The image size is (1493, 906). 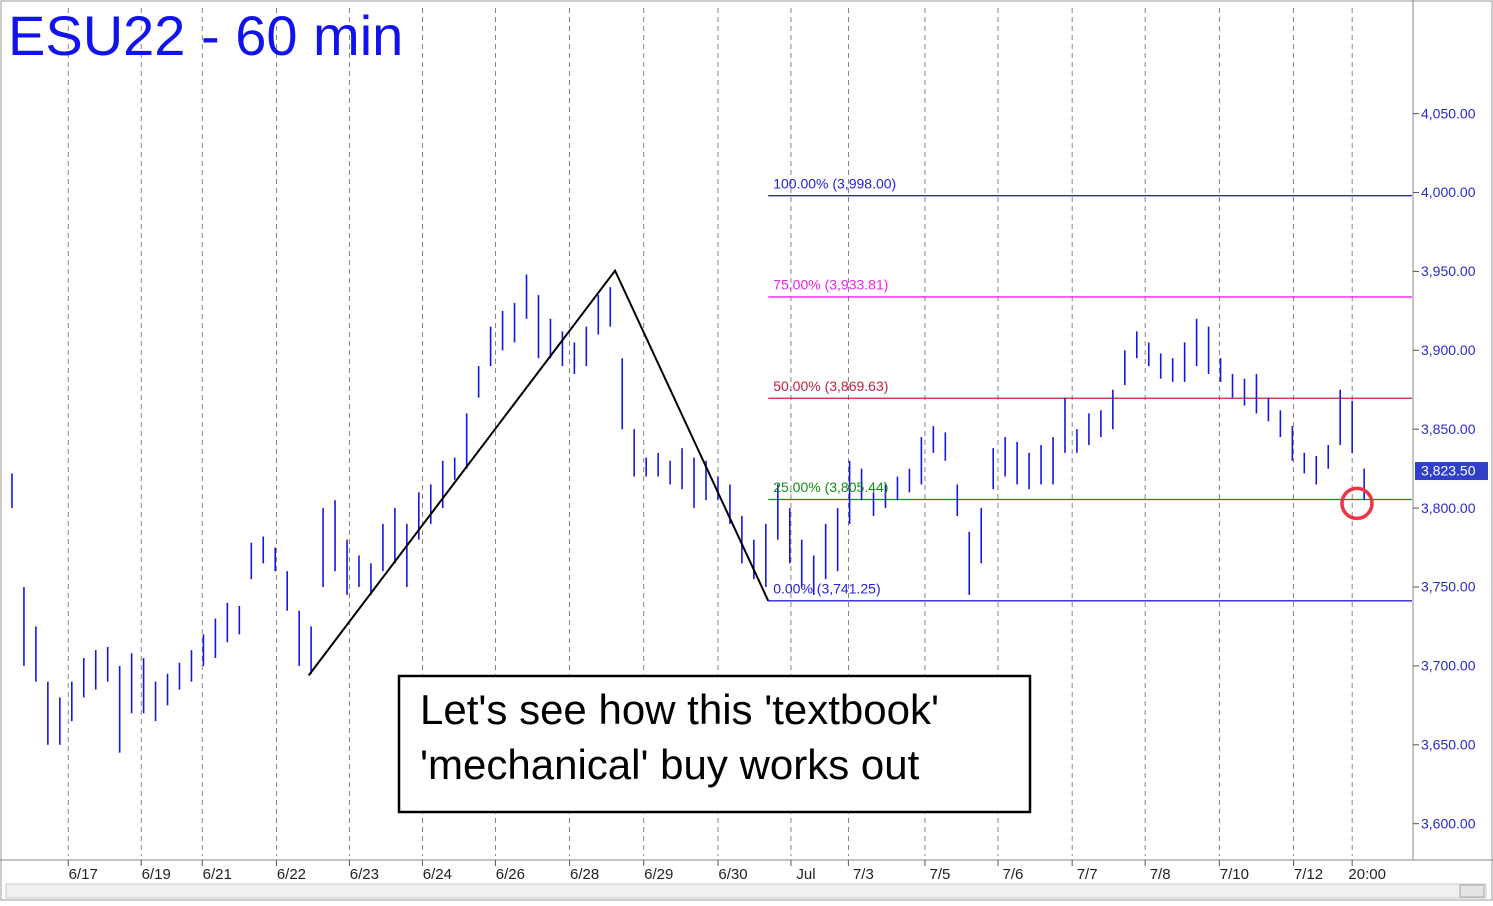 I want to click on x-tick-label: 7/10, so click(x=1234, y=874).